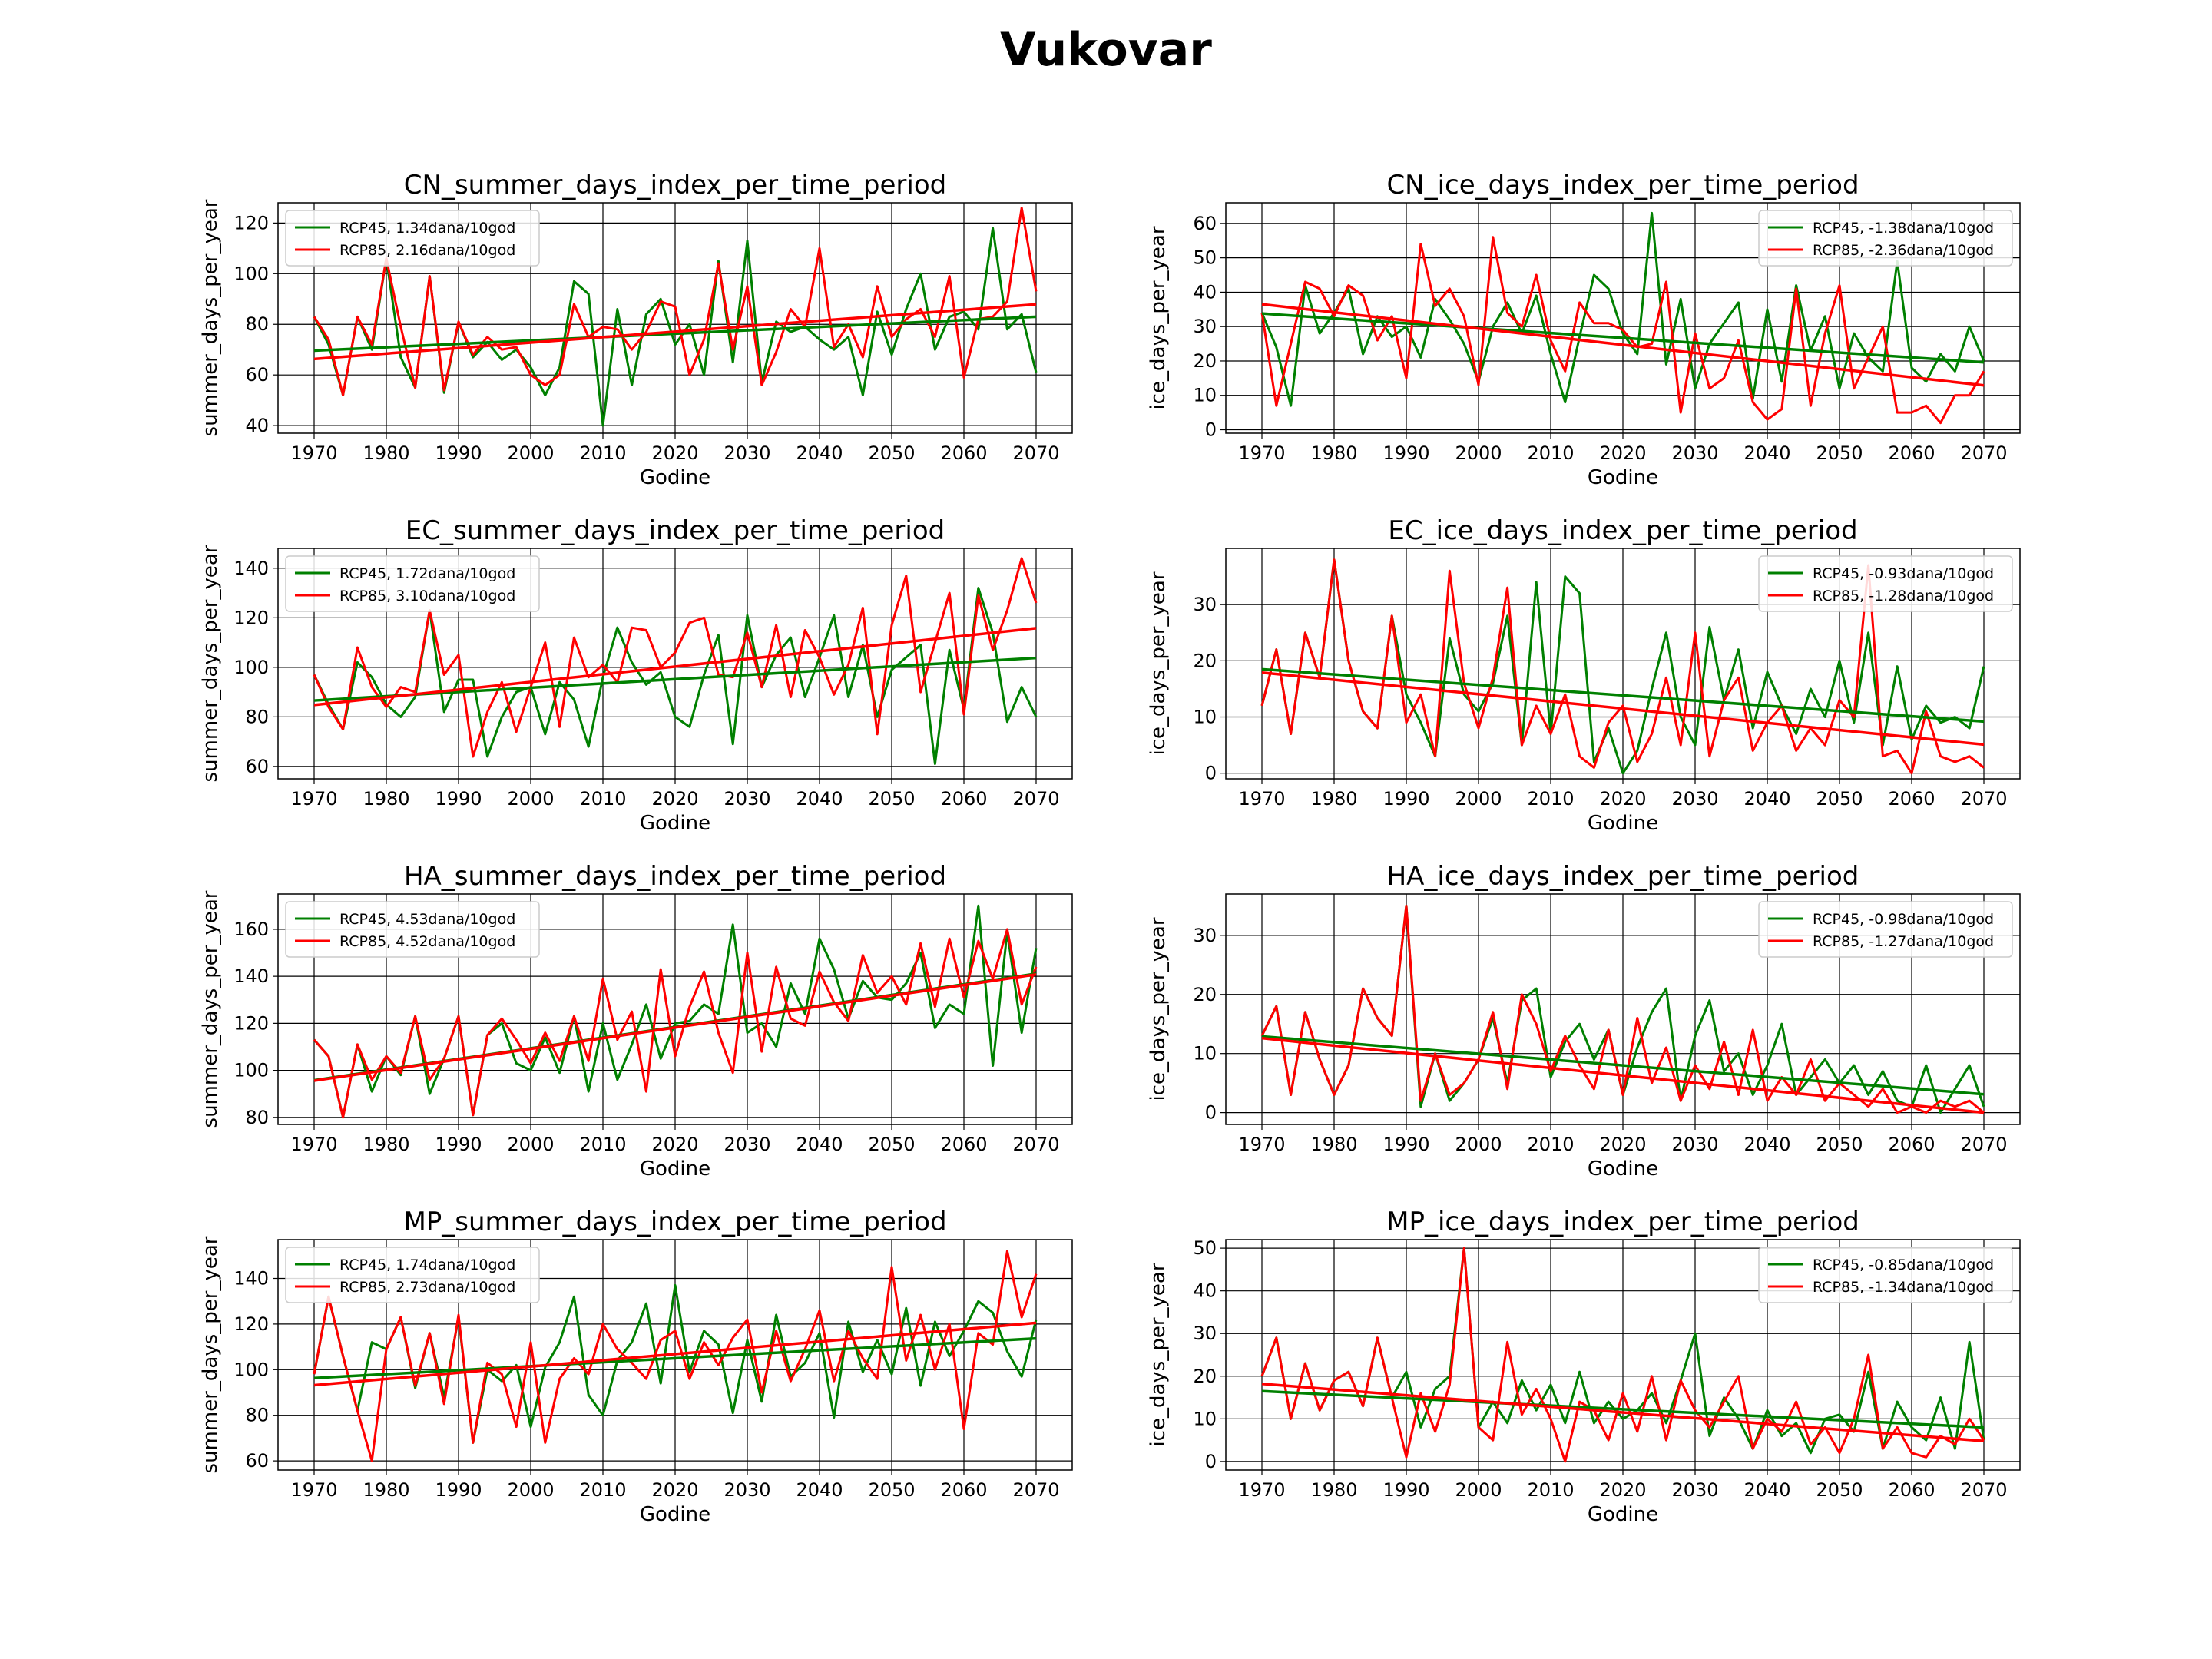  Describe the element at coordinates (674, 1222) in the screenshot. I see `chart-title: MP_summer_days_index_per_time_period` at that location.